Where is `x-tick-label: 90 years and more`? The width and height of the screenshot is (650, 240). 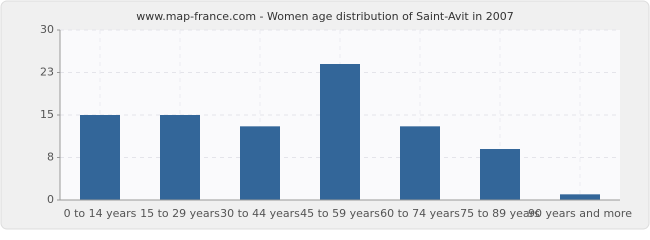 x-tick-label: 90 years and more is located at coordinates (580, 213).